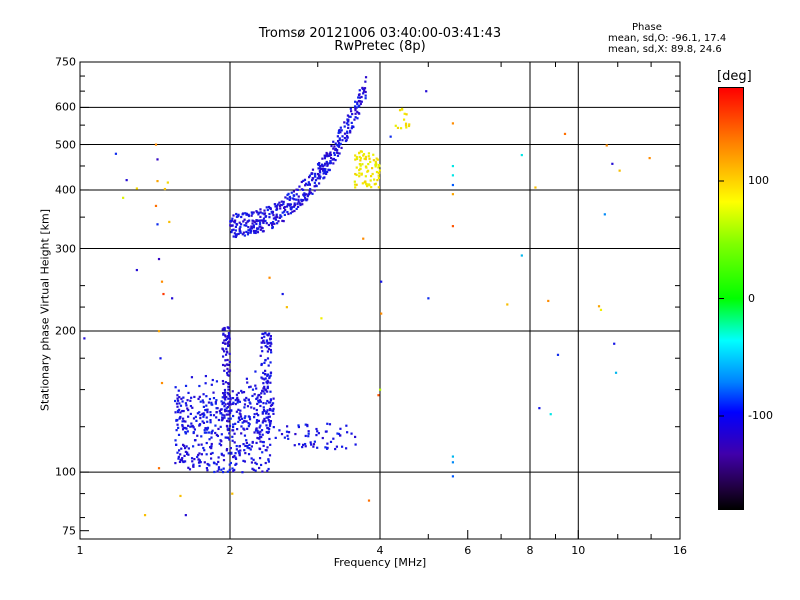 The image size is (800, 600). What do you see at coordinates (667, 38) in the screenshot?
I see `phase-stat-o: mean, sd,O: -96.1, 17.4` at bounding box center [667, 38].